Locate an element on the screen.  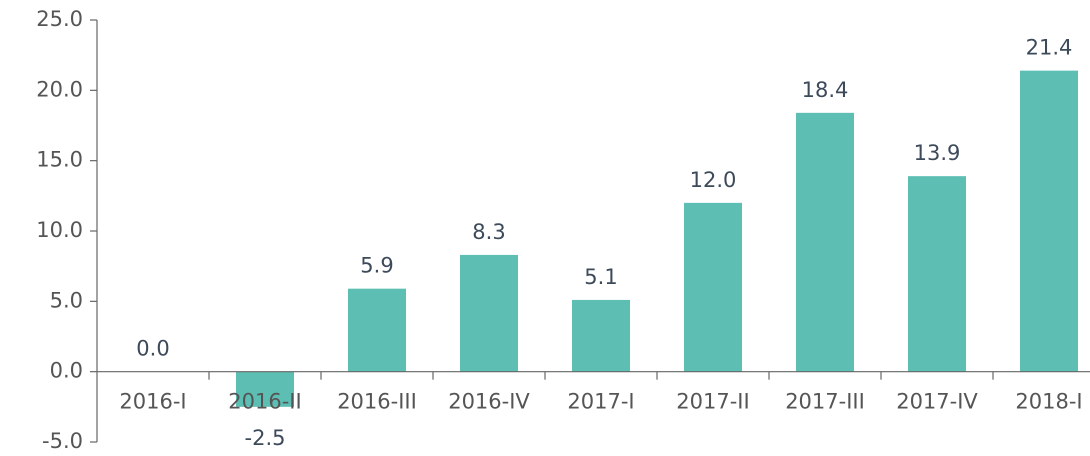
x-tick-label: 2018-I is located at coordinates (1048, 402).